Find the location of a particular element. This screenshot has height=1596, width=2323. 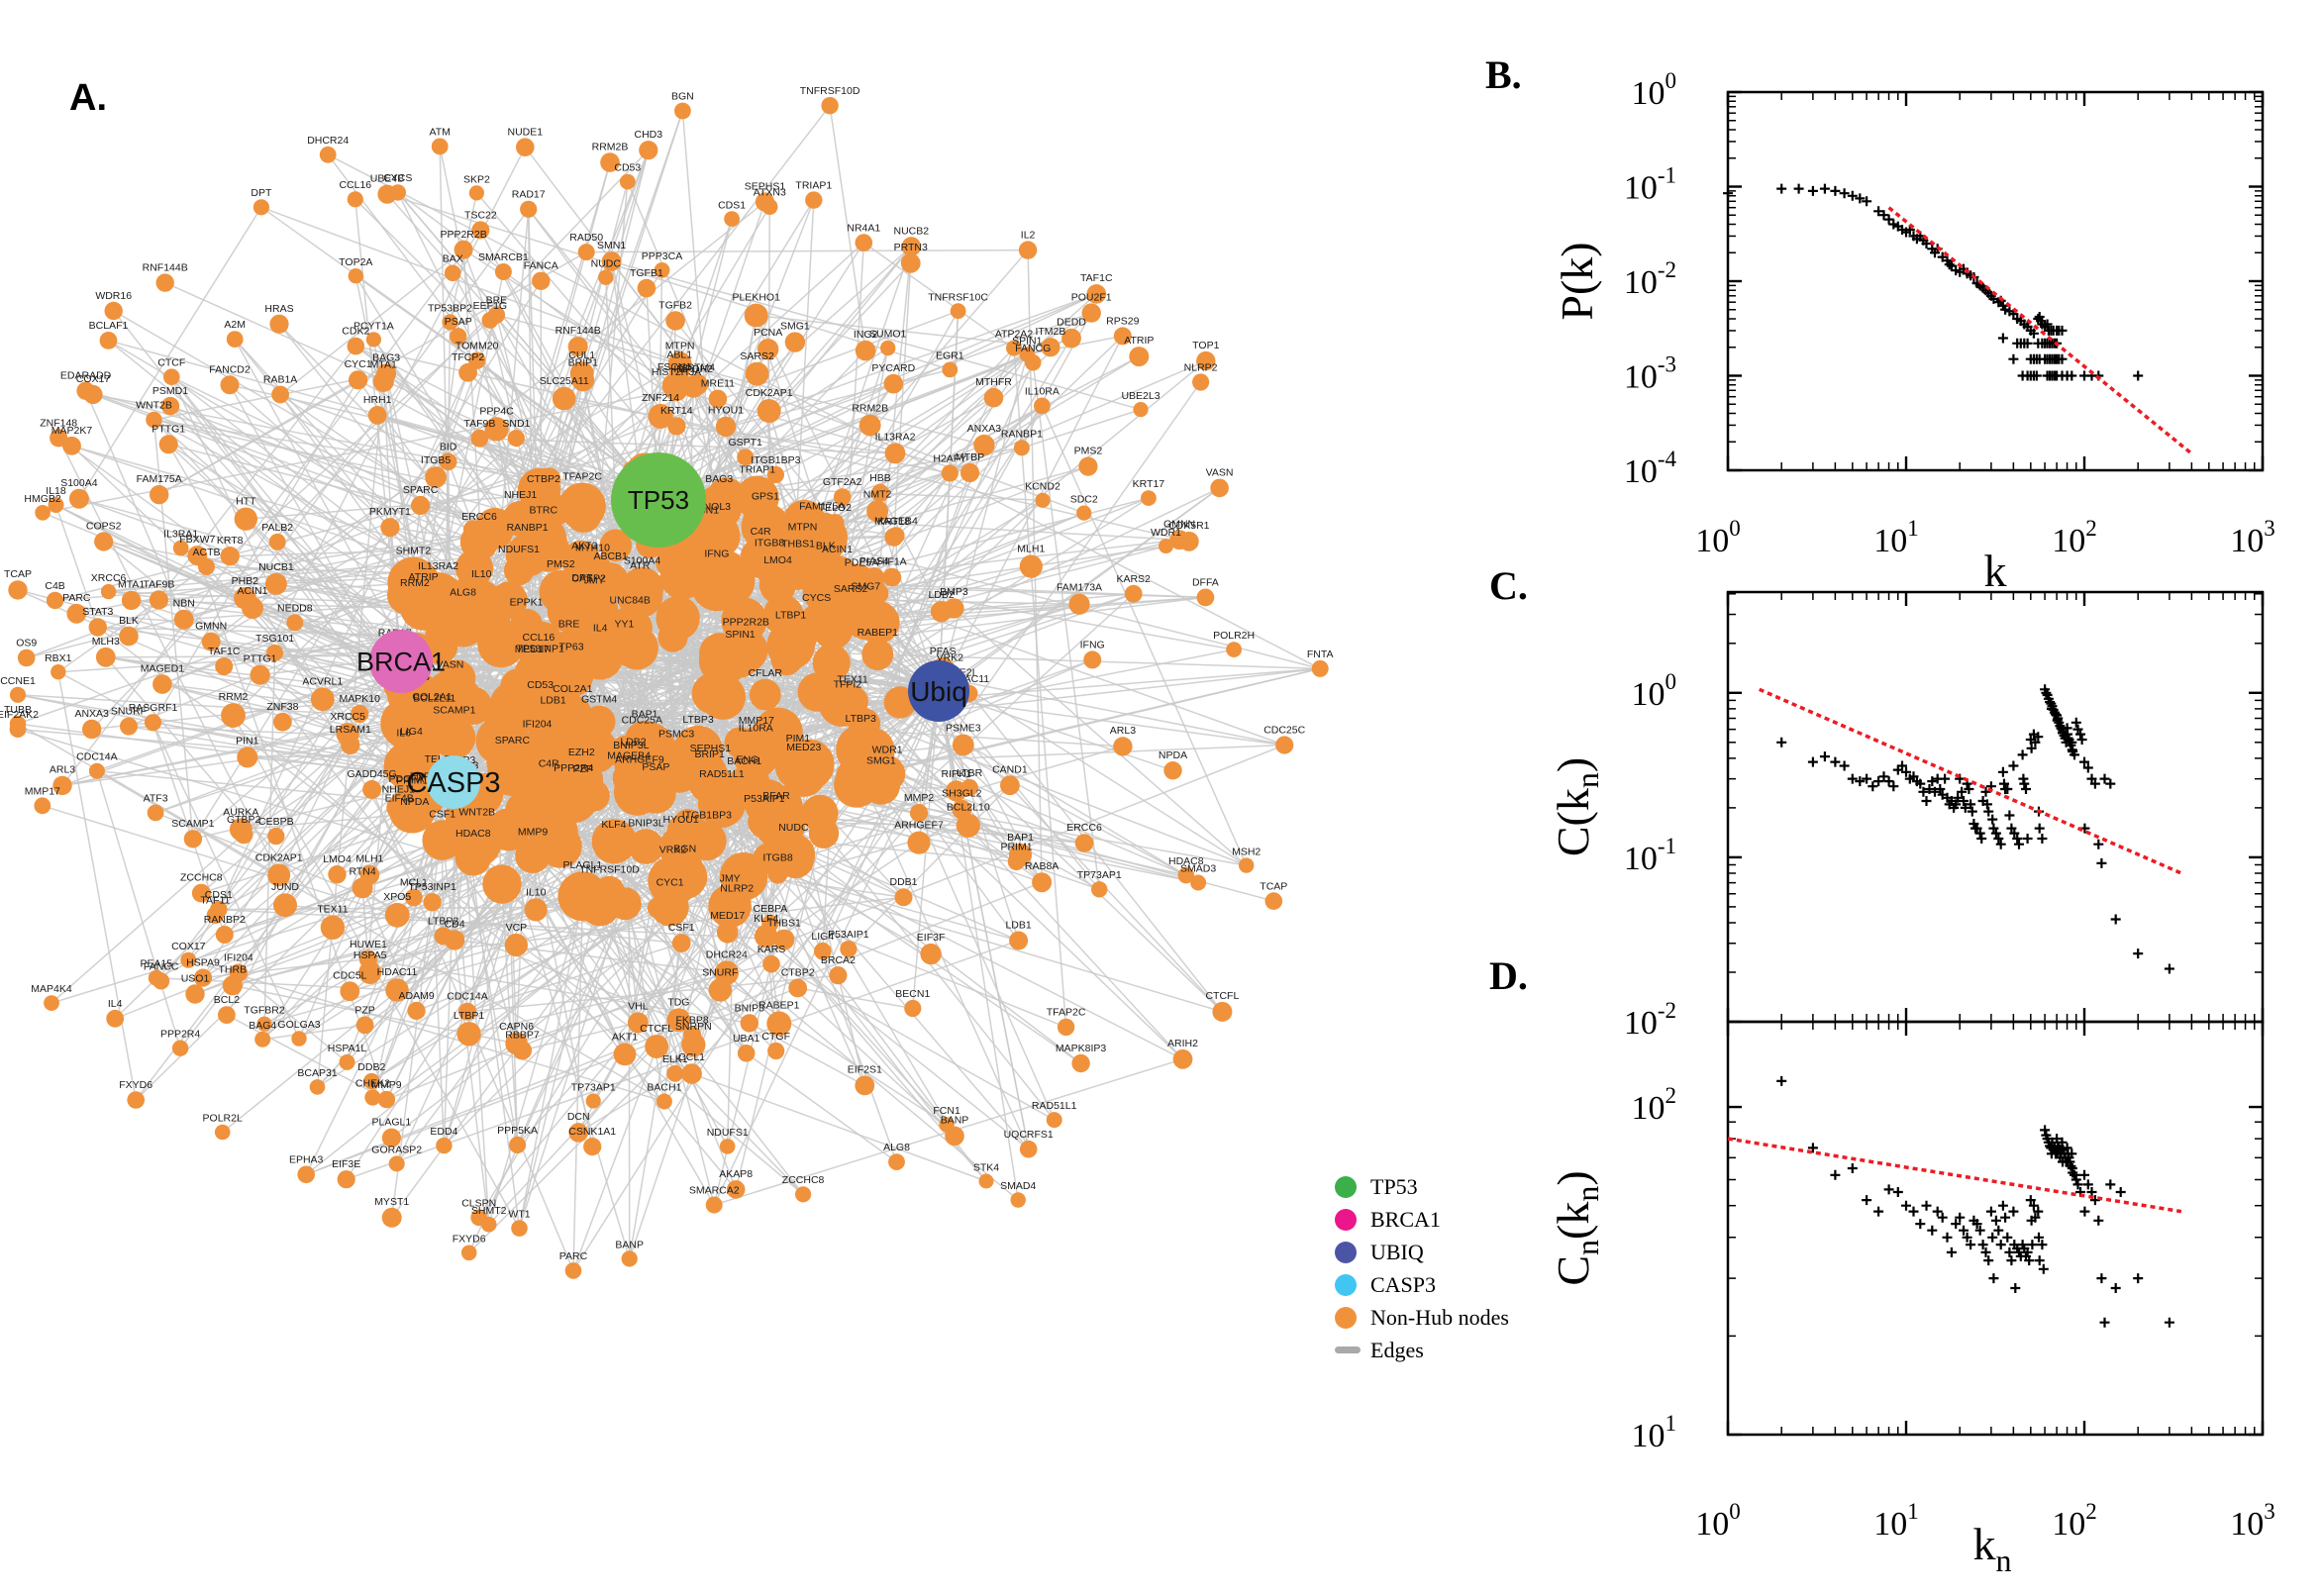

gene-label: SEPHS1 is located at coordinates (711, 748).